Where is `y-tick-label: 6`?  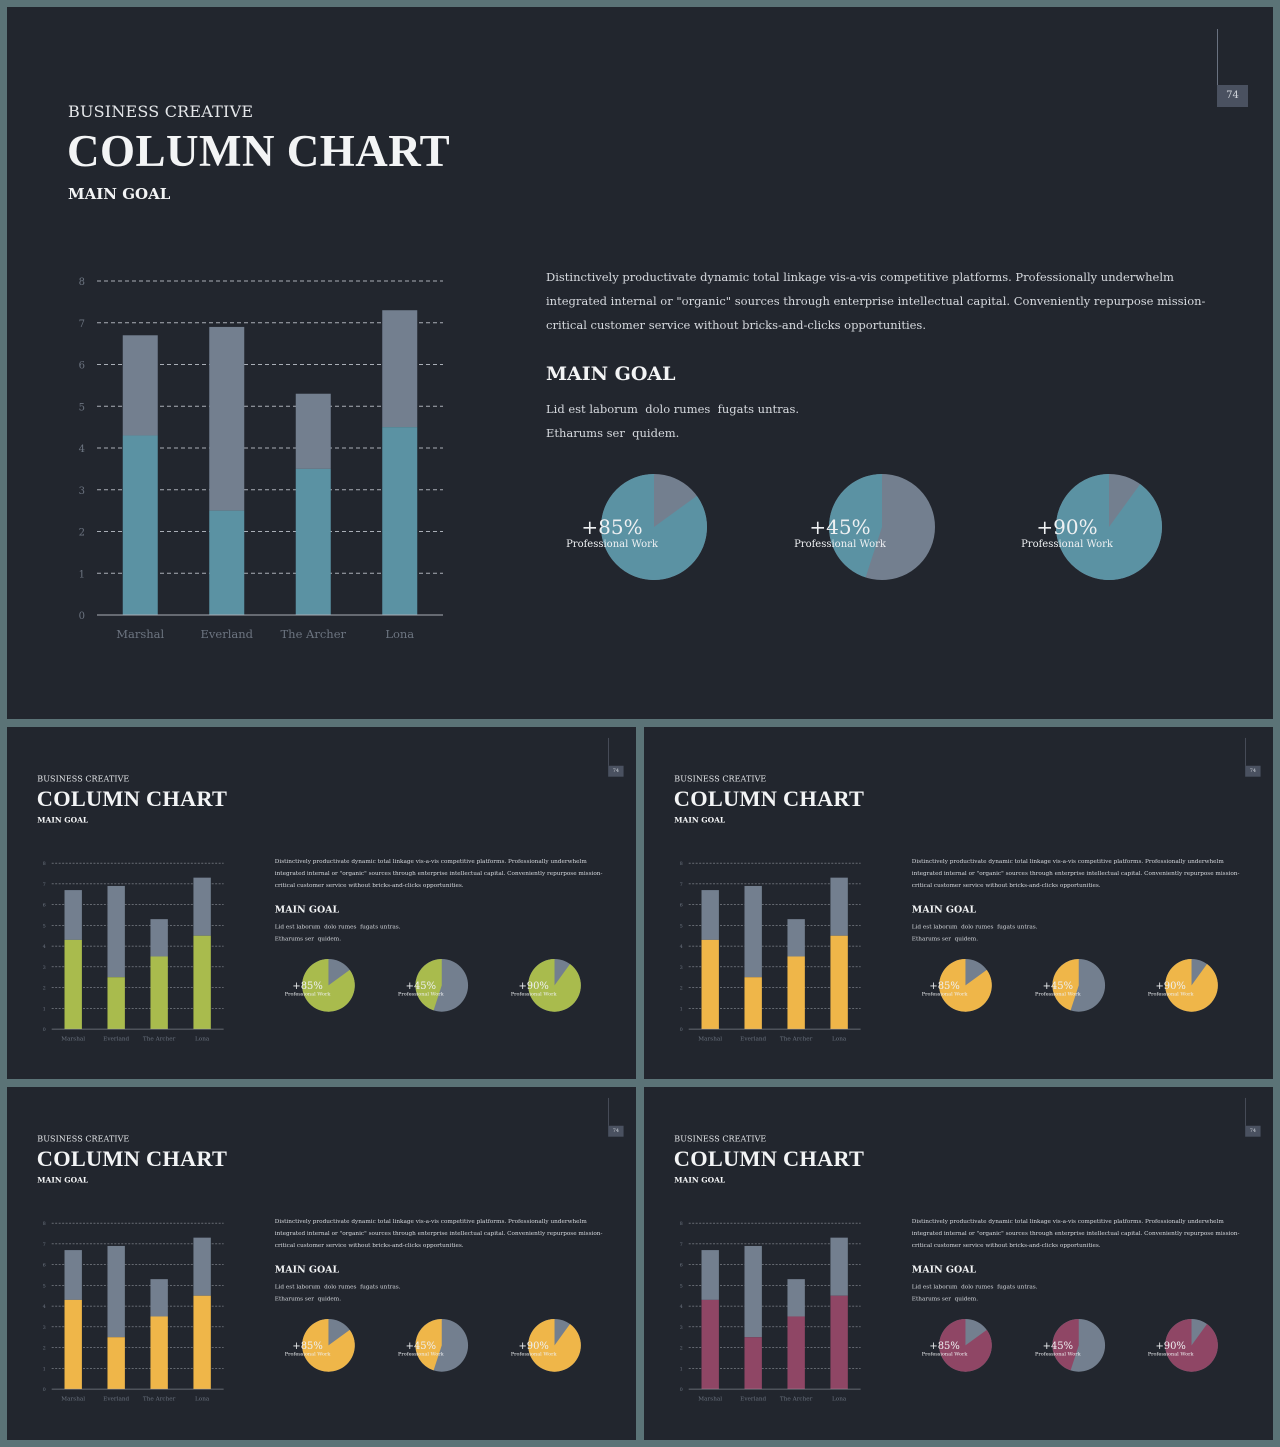
y-tick-label: 6 is located at coordinates (681, 906).